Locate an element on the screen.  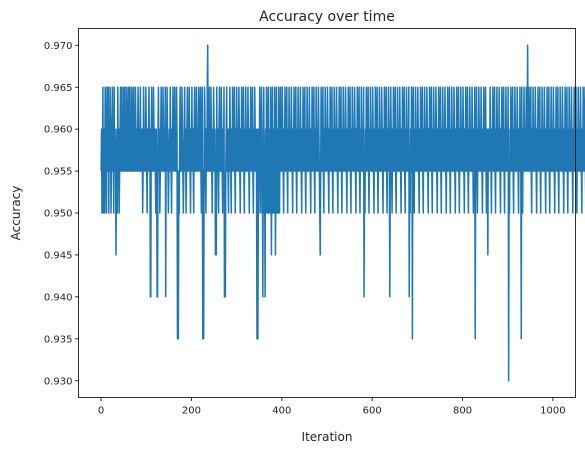
y-axis-label: Accuracy is located at coordinates (16, 213).